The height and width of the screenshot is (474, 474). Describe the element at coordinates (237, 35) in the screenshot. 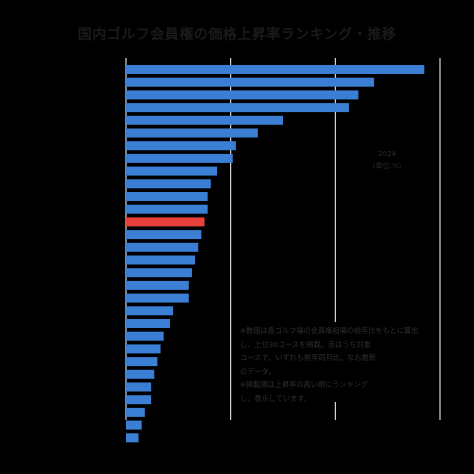

I see `chart-title: 国内ゴルフ会員権の価格上昇率ランキング・推移` at that location.